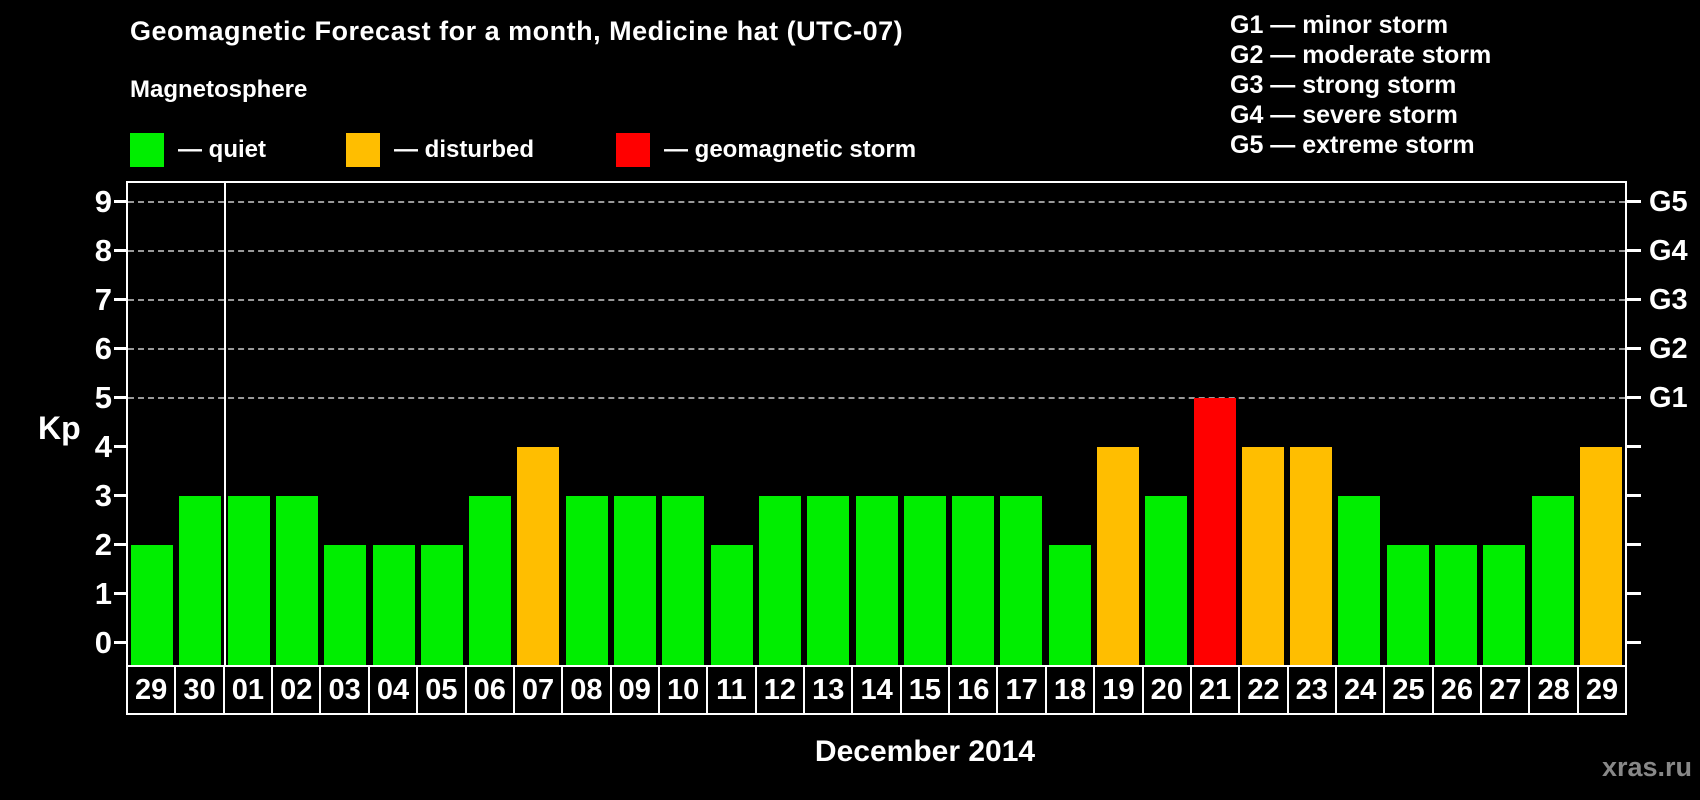  I want to click on gridline-kp6, so click(876, 349).